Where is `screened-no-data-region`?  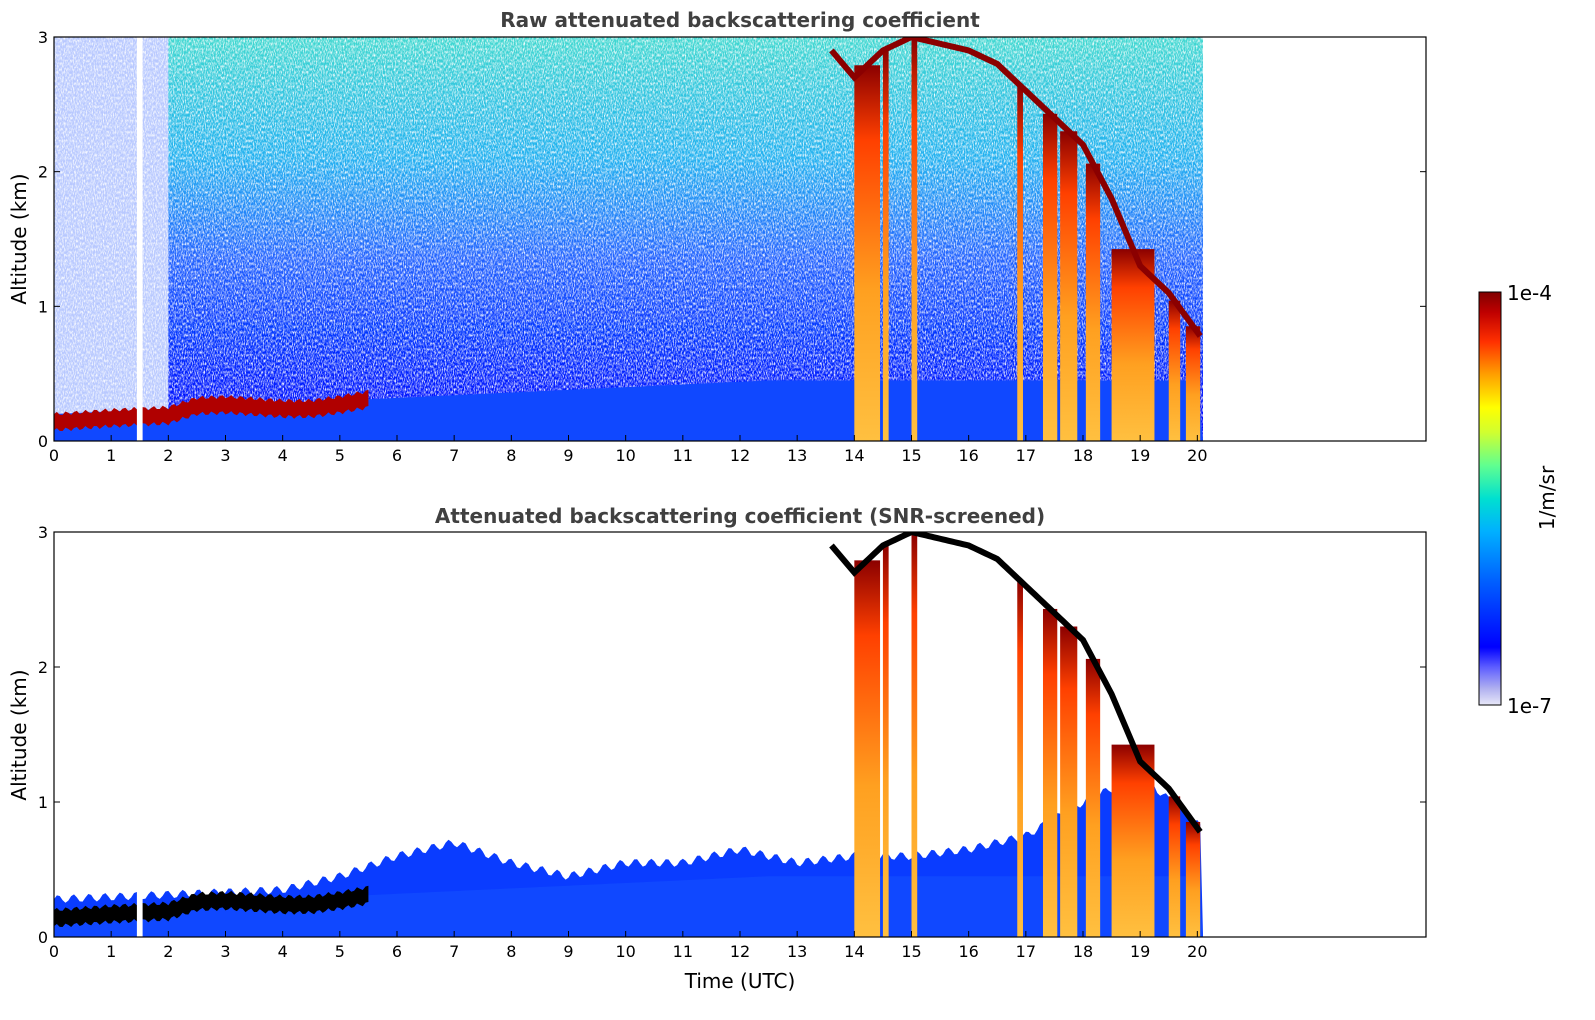
screened-no-data-region is located at coordinates (1314, 734).